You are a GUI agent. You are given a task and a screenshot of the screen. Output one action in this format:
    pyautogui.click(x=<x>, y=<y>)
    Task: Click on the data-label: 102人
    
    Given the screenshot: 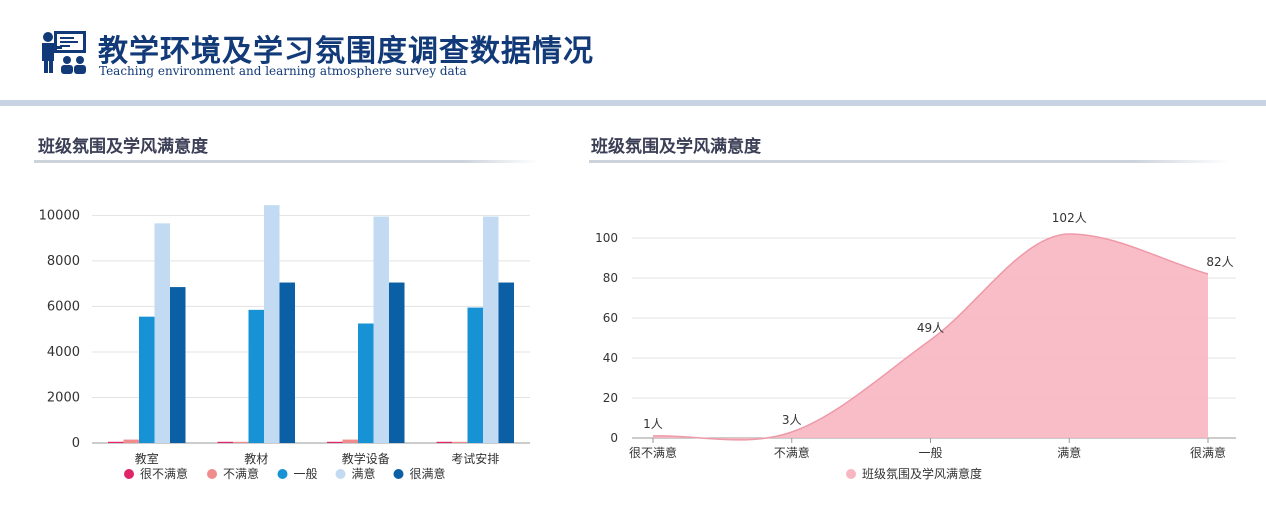 What is the action you would take?
    pyautogui.click(x=1069, y=218)
    